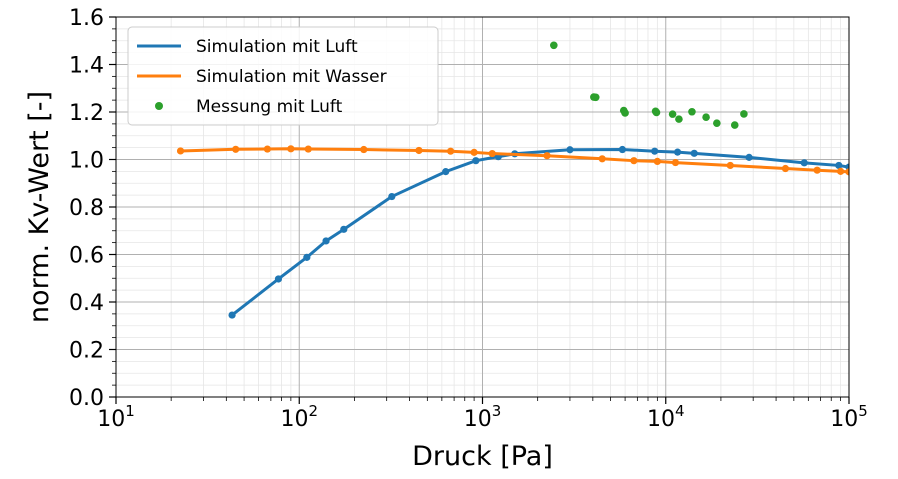 The image size is (898, 479). I want to click on legend-swatch-messung, so click(159, 106).